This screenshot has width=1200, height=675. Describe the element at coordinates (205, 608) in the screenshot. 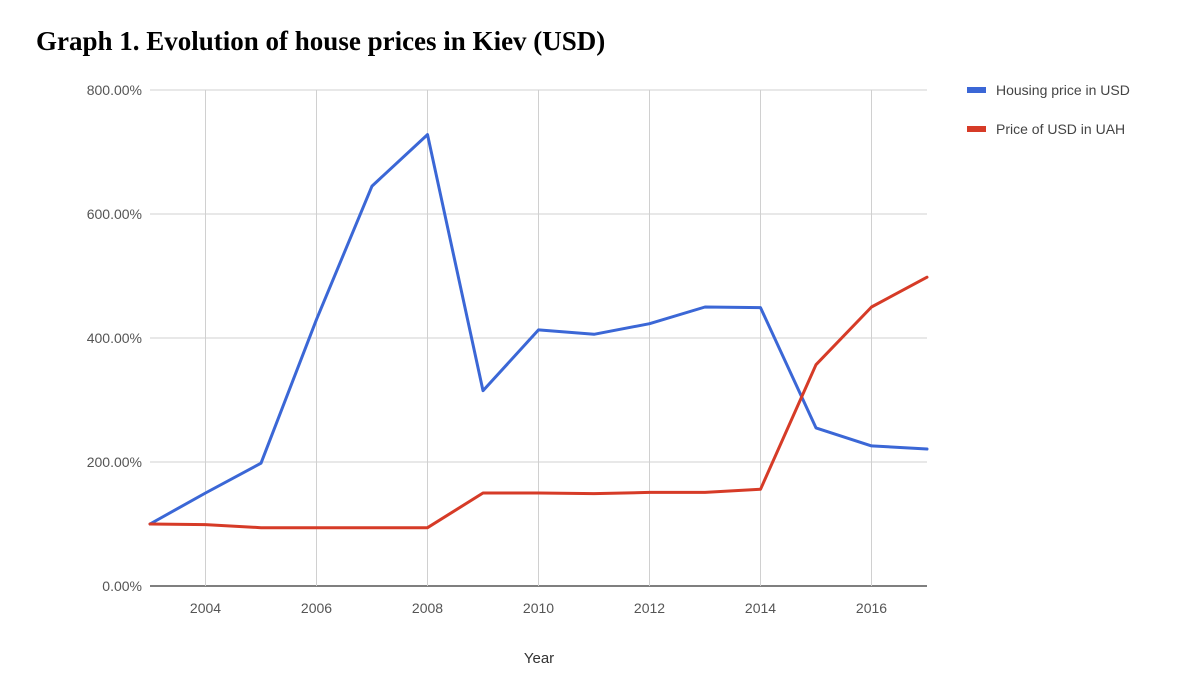

I see `x-tick-label: 2004` at that location.